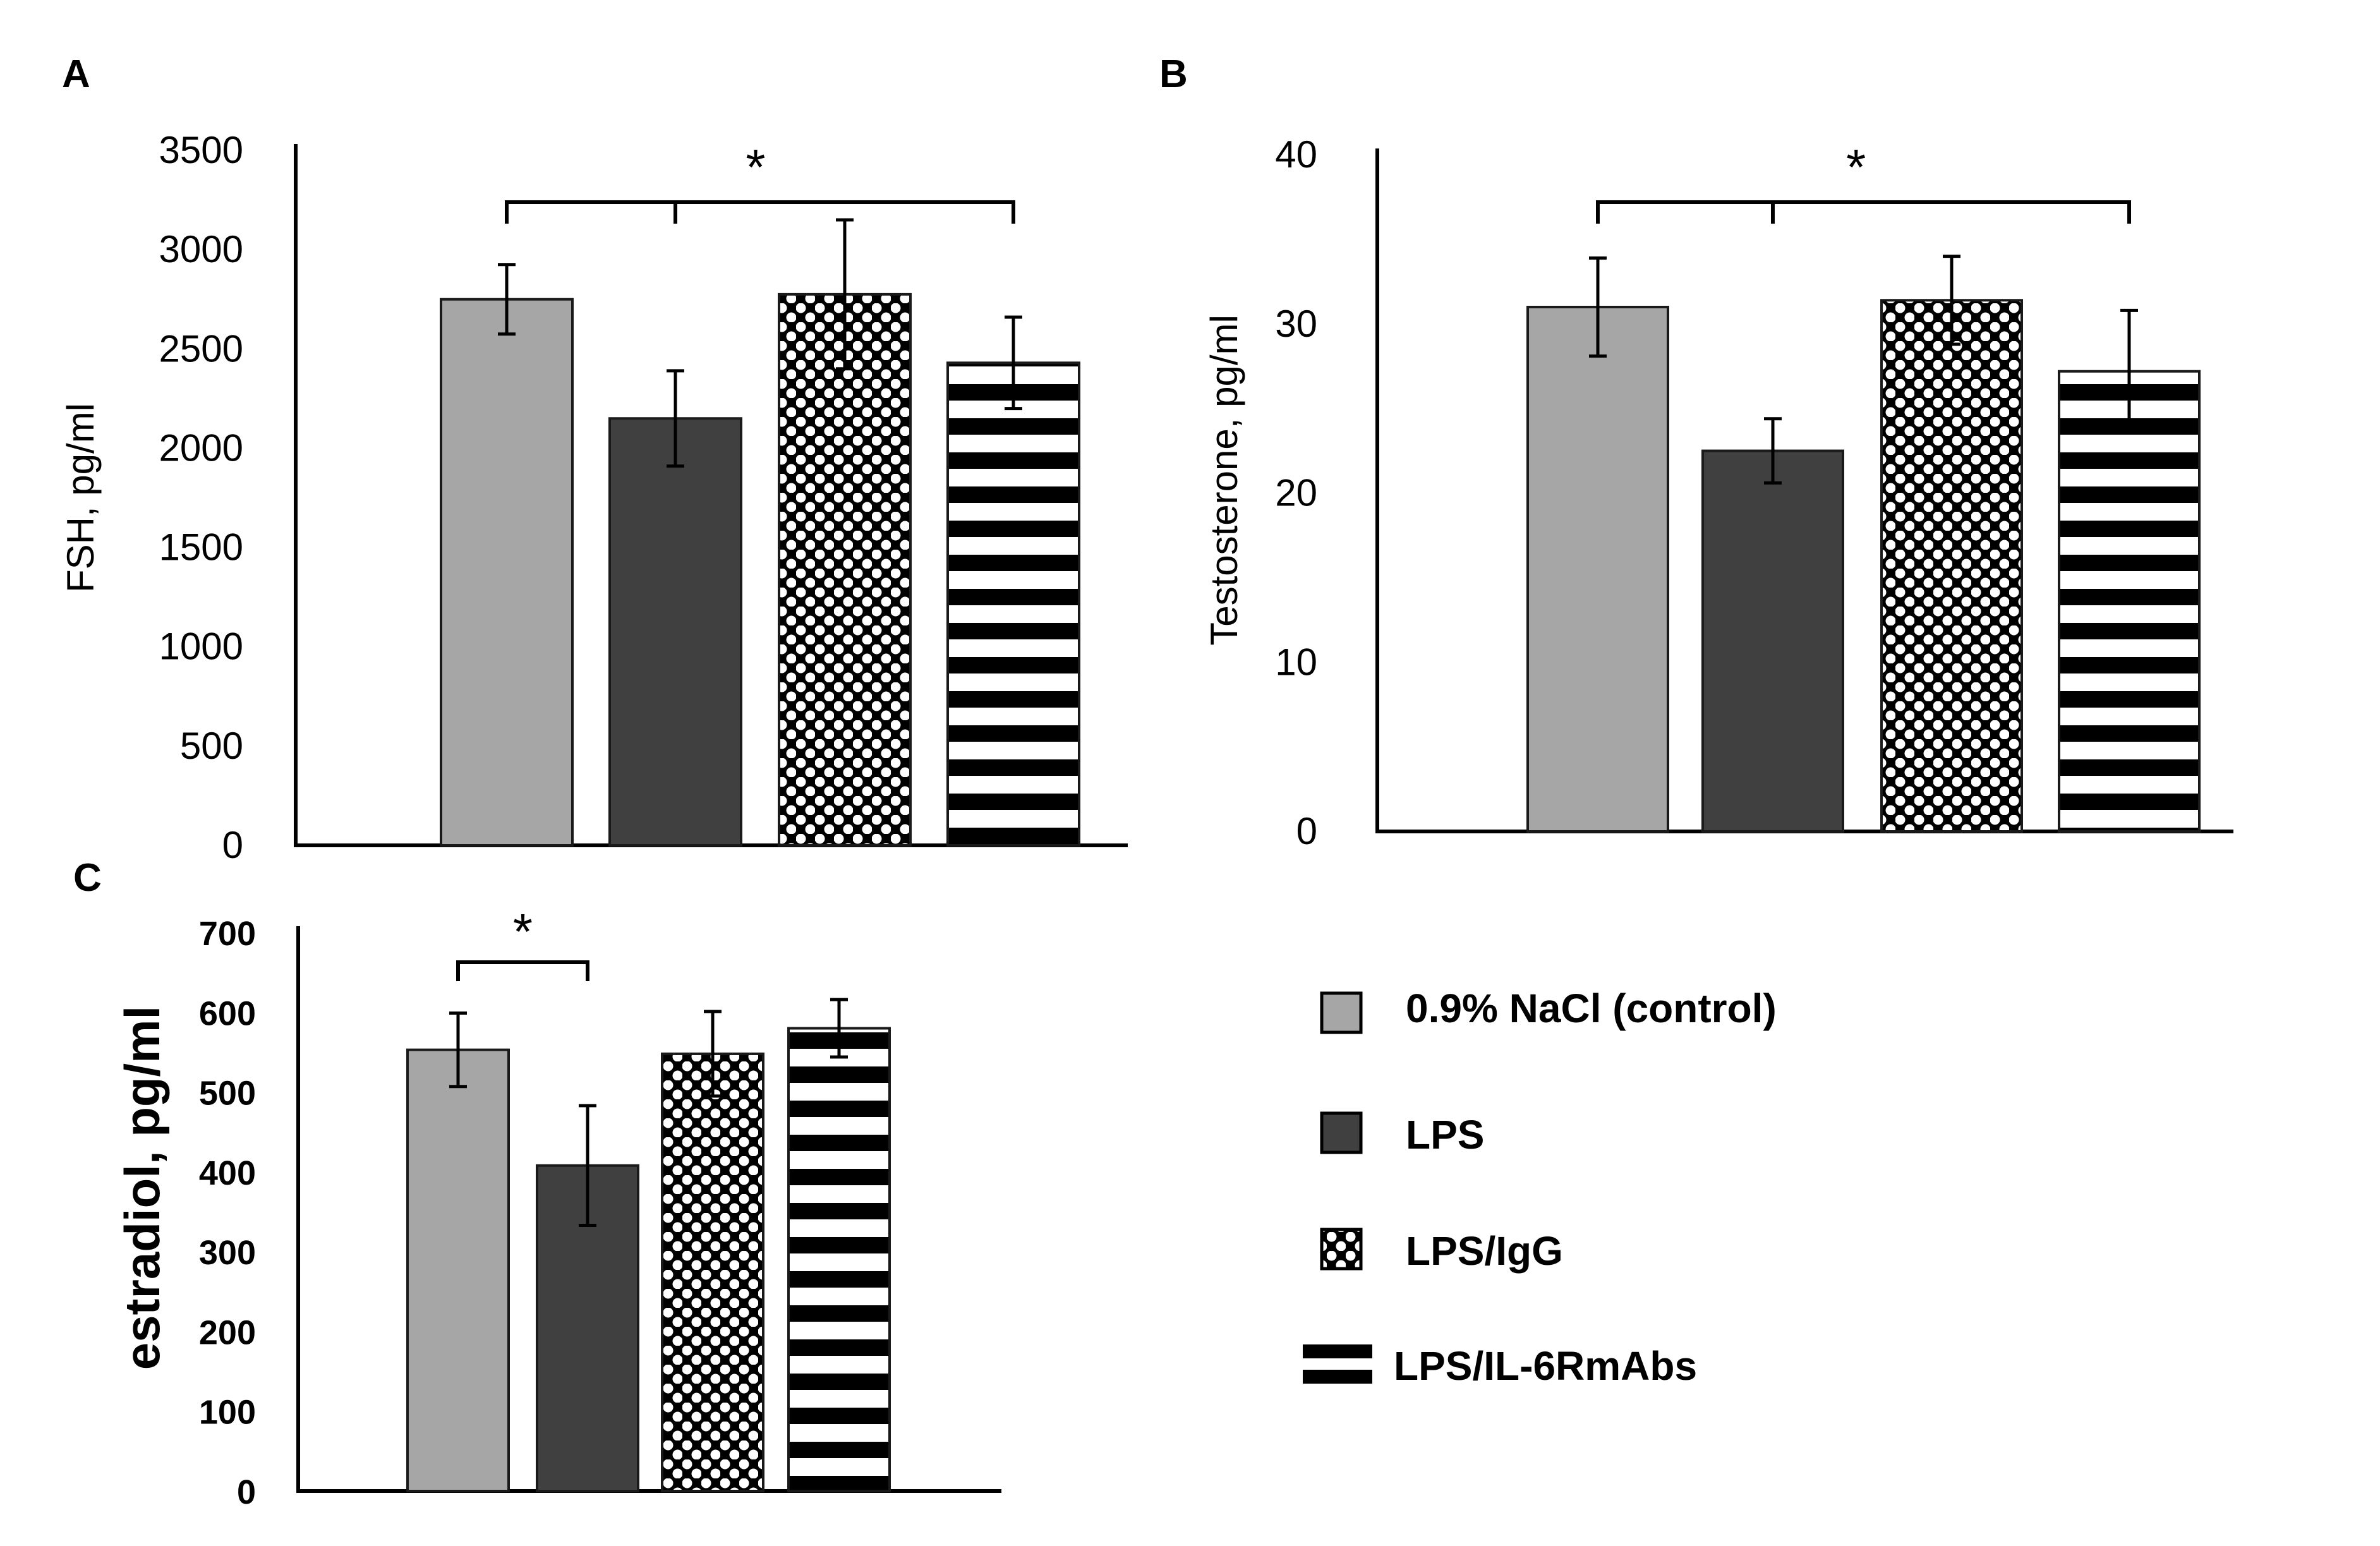 The height and width of the screenshot is (1546, 2380). What do you see at coordinates (1296, 493) in the screenshot?
I see `panel-b-y-tick-label: 20` at bounding box center [1296, 493].